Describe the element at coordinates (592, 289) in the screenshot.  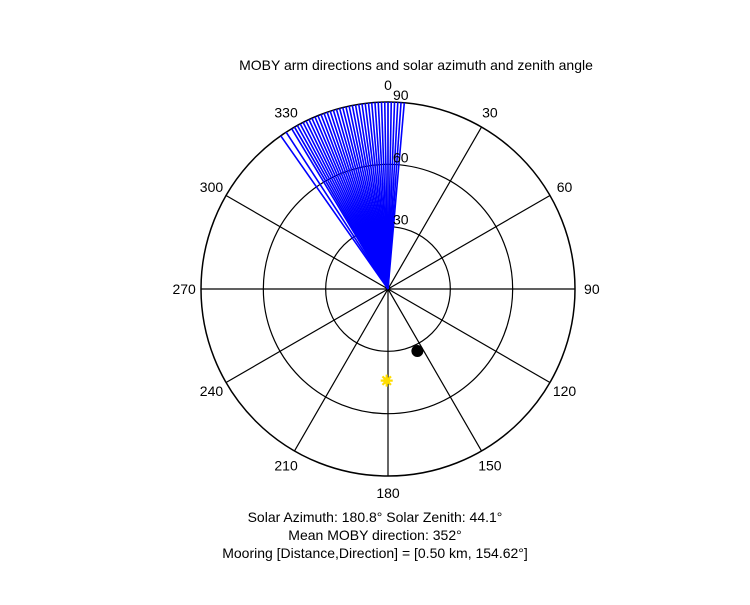
I see `angle-tick-label-90: 90` at that location.